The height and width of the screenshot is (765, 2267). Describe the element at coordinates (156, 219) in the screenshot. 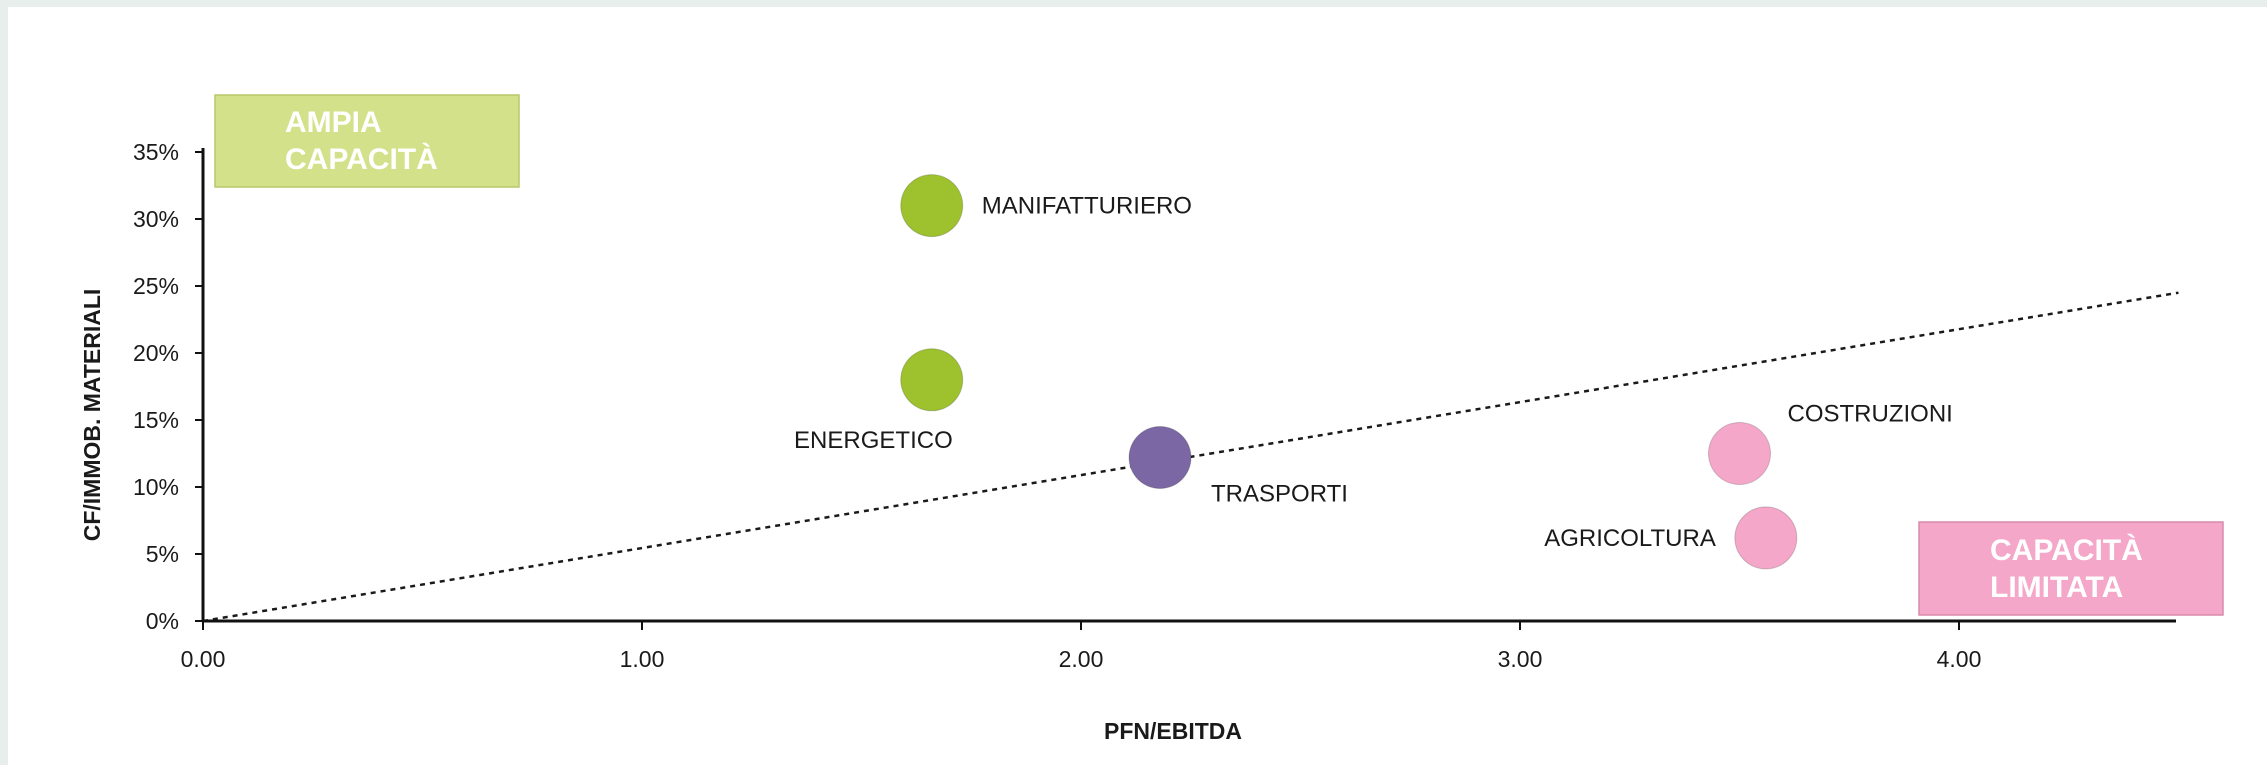

I see `y-tick-label: 30%` at that location.